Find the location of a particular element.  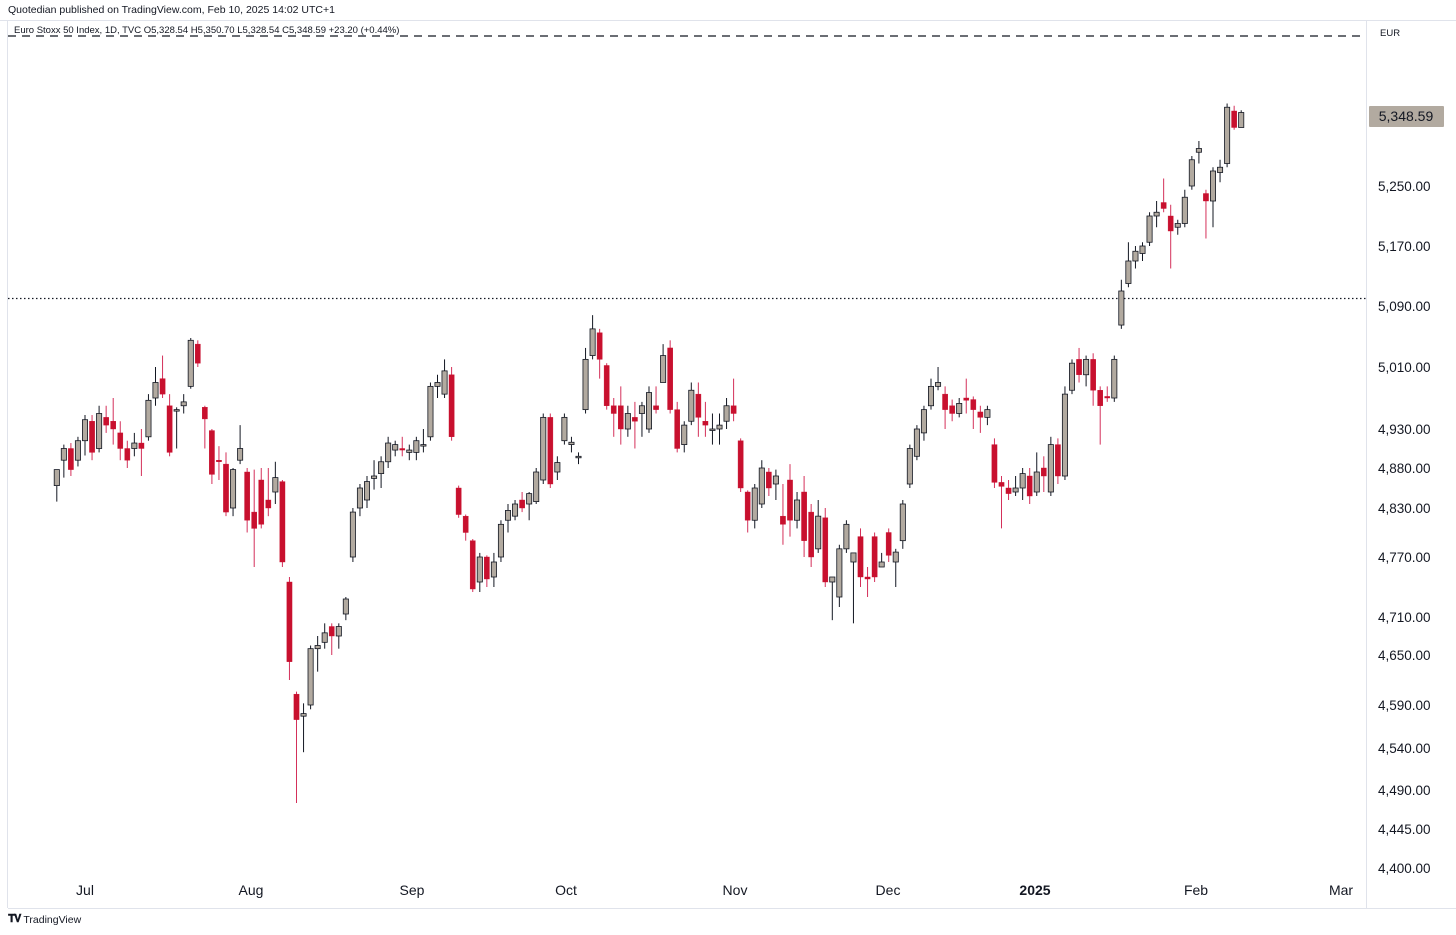

tradingview-logo-icon: 𝐓𝐕 is located at coordinates (14, 919).